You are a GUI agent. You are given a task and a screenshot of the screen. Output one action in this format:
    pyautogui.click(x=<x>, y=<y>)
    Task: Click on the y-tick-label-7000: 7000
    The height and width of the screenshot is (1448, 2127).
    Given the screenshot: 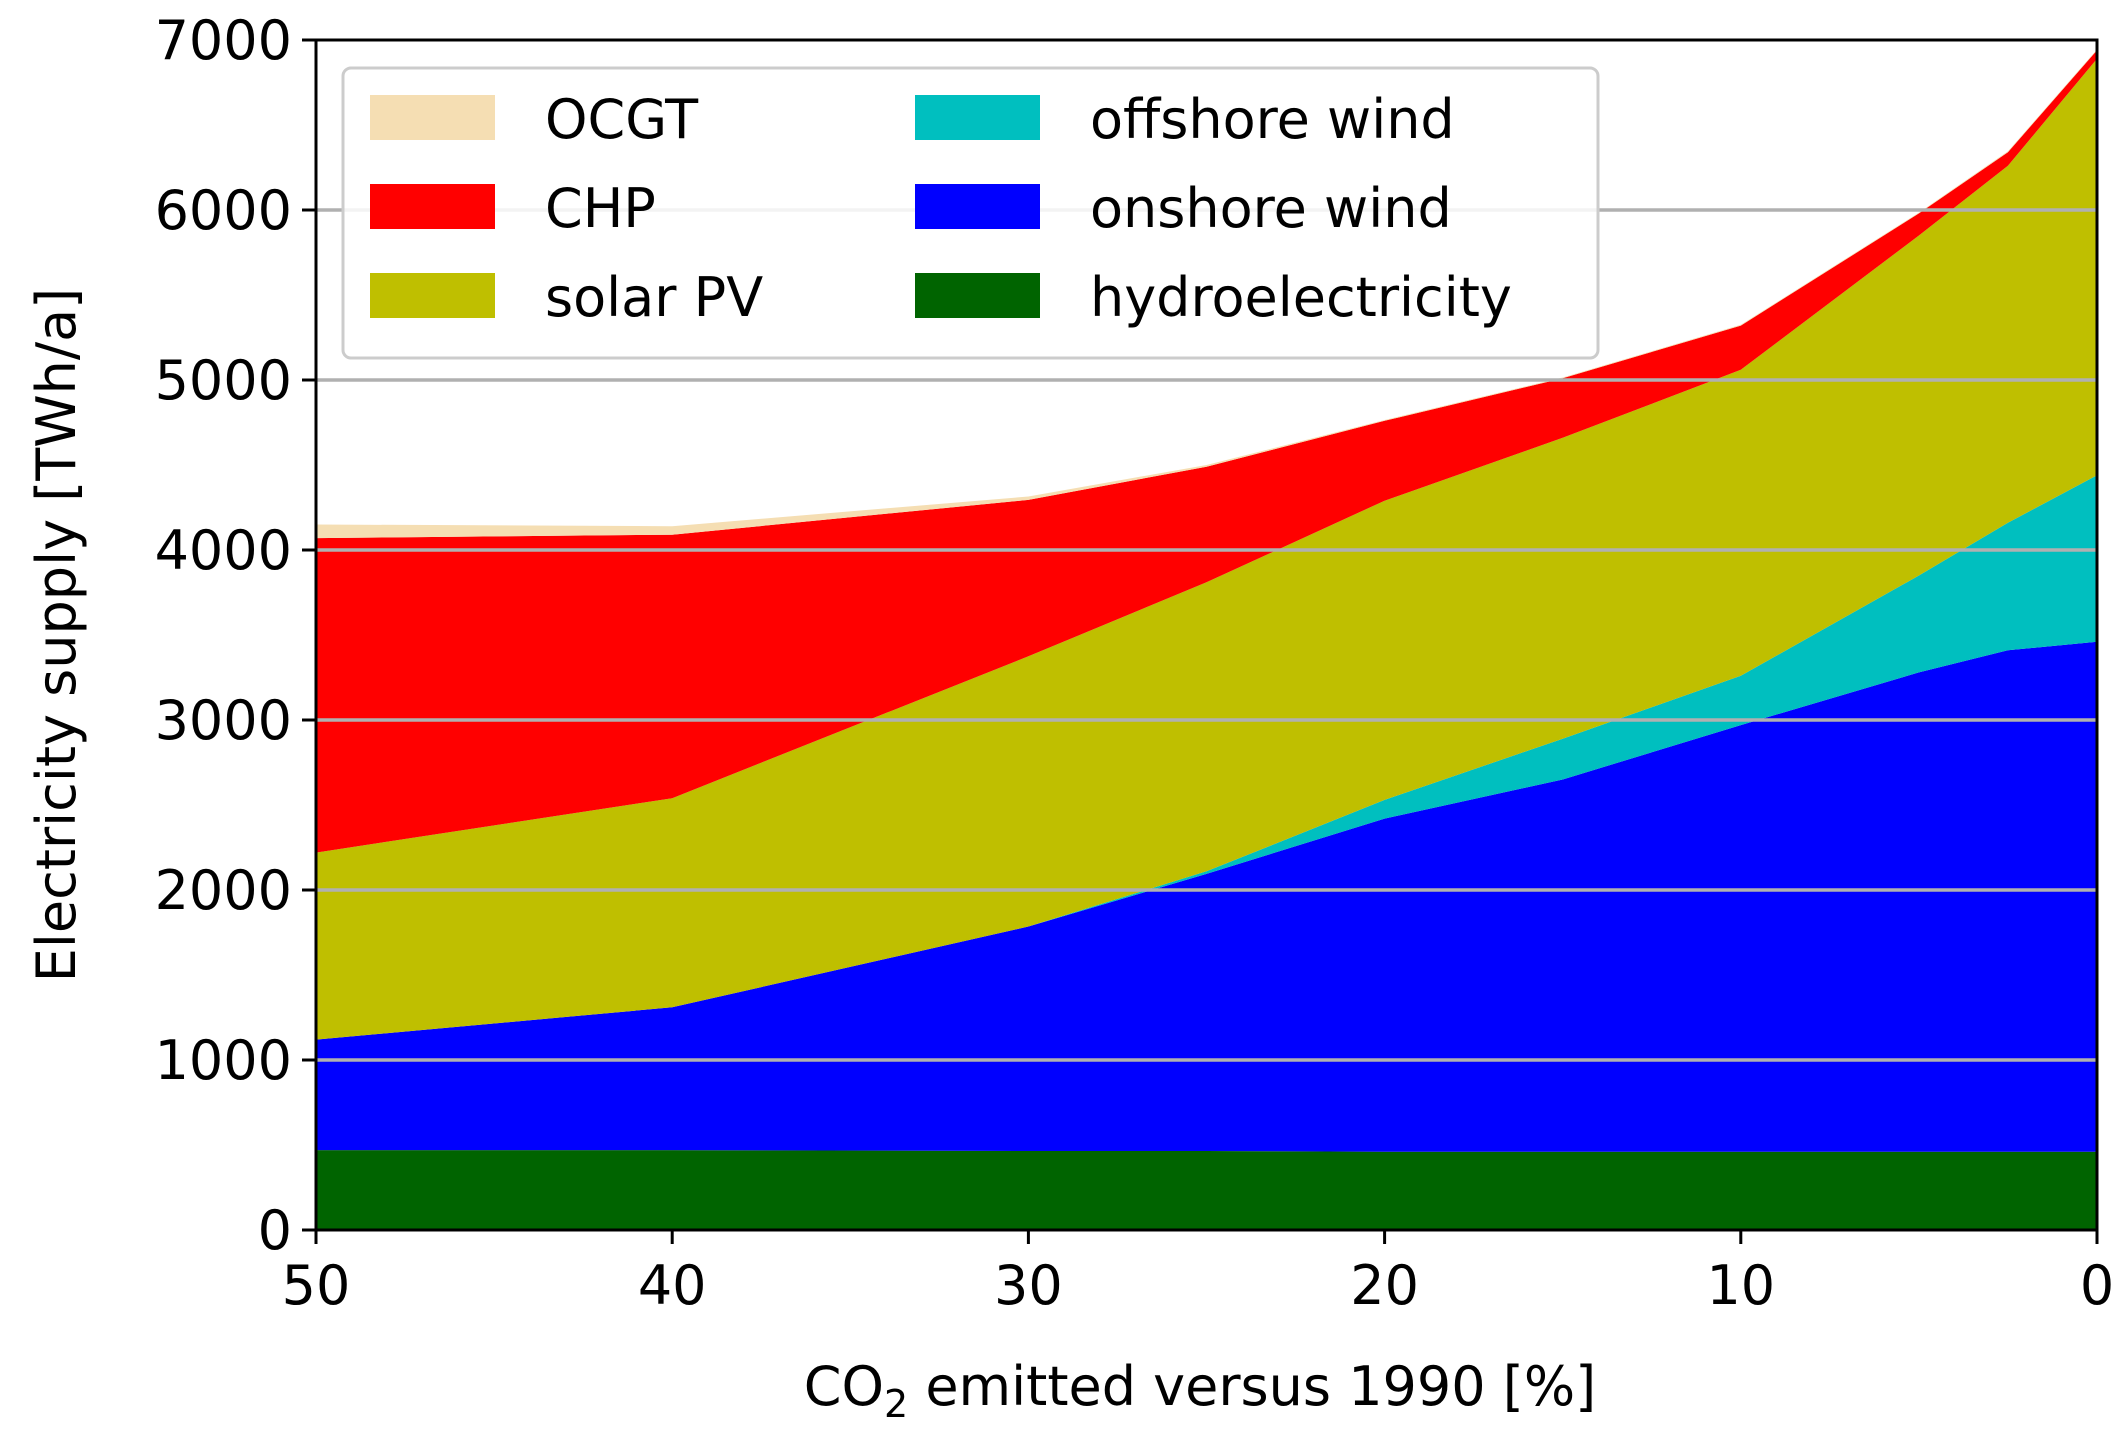 What is the action you would take?
    pyautogui.click(x=223, y=40)
    